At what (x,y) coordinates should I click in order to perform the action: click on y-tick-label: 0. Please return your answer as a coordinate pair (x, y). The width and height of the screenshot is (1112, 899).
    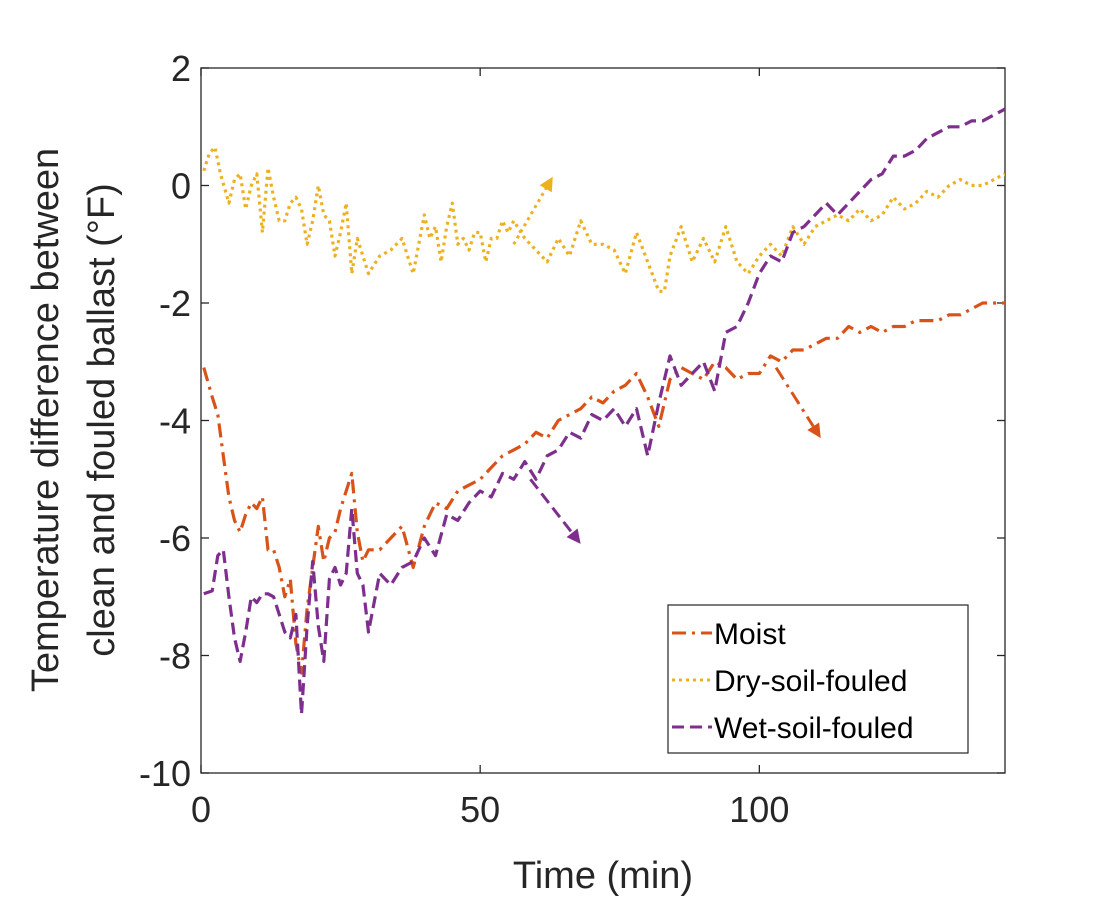
    Looking at the image, I should click on (181, 186).